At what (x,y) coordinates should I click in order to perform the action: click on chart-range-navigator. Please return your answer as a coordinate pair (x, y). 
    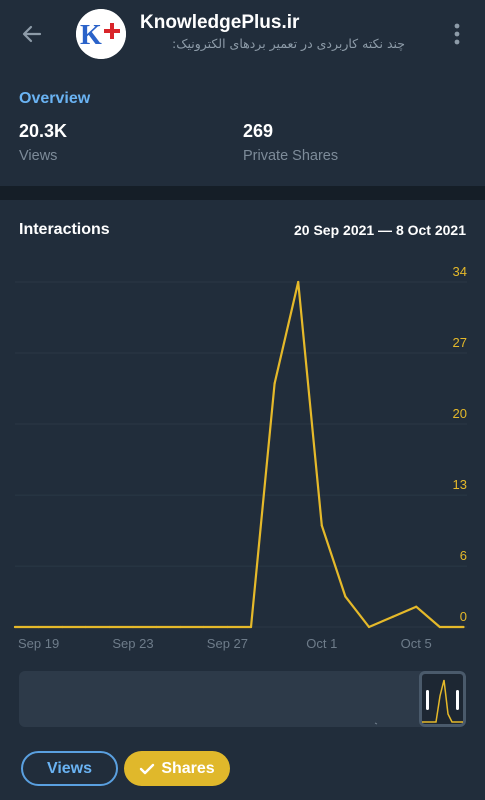
    Looking at the image, I should click on (242, 699).